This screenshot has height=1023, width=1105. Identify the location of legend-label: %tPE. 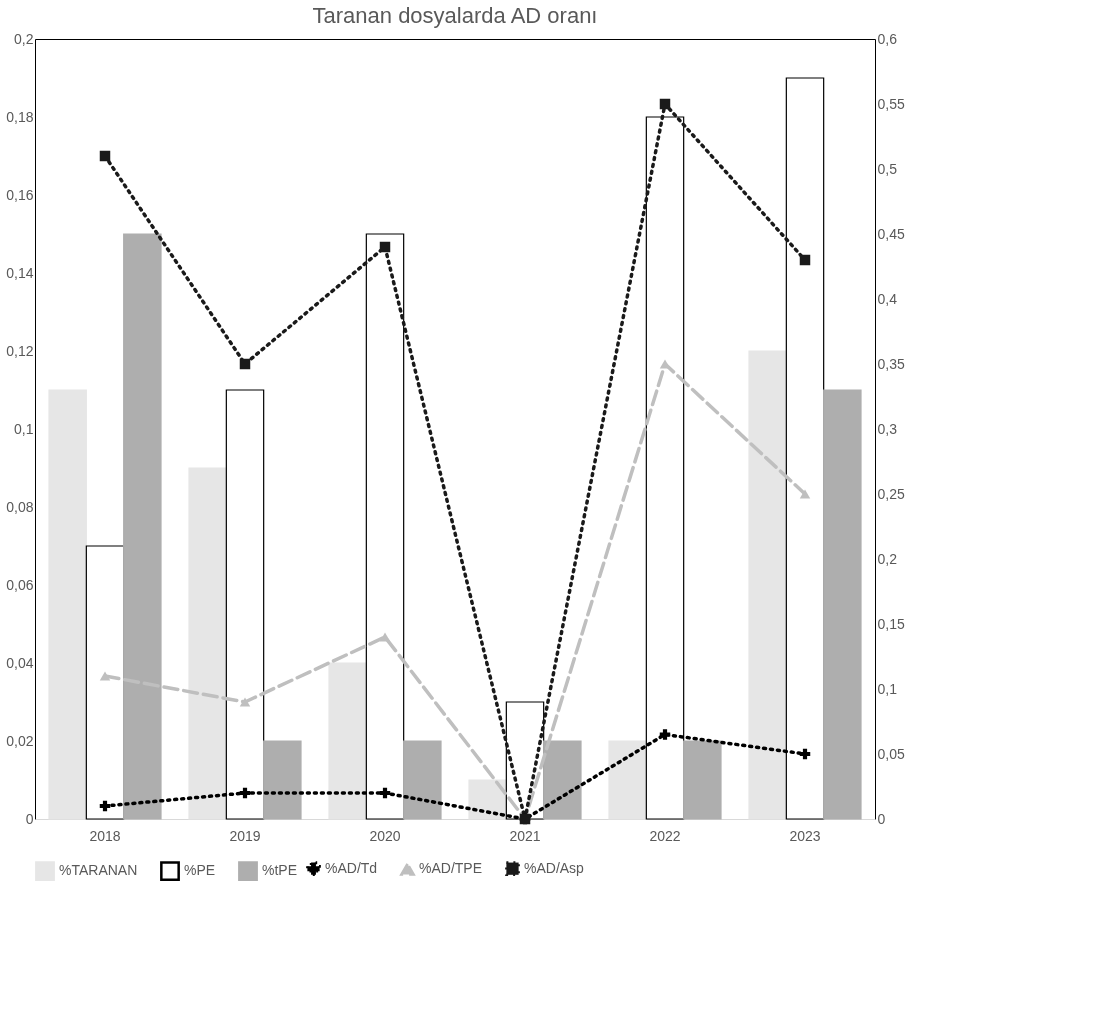
(280, 870).